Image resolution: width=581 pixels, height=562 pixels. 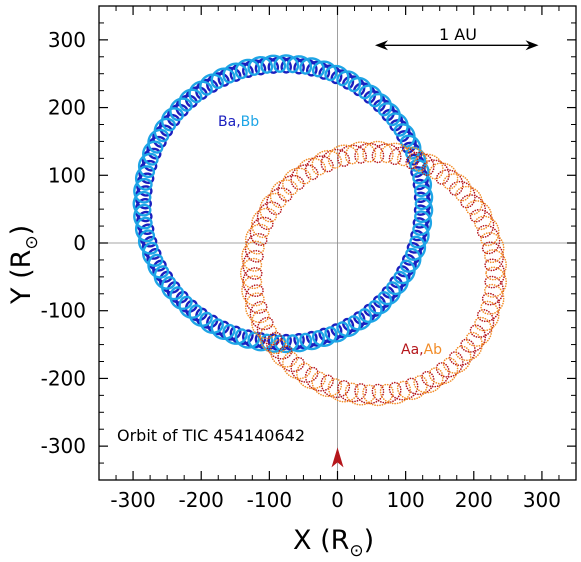 What do you see at coordinates (63, 378) in the screenshot?
I see `y-tick-label: -200` at bounding box center [63, 378].